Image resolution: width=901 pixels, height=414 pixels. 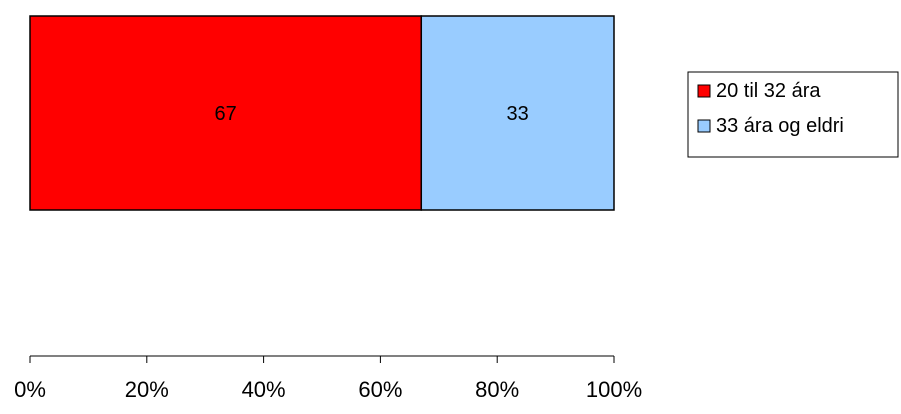 What do you see at coordinates (780, 126) in the screenshot?
I see `legend-label-2: 33 ára og eldri` at bounding box center [780, 126].